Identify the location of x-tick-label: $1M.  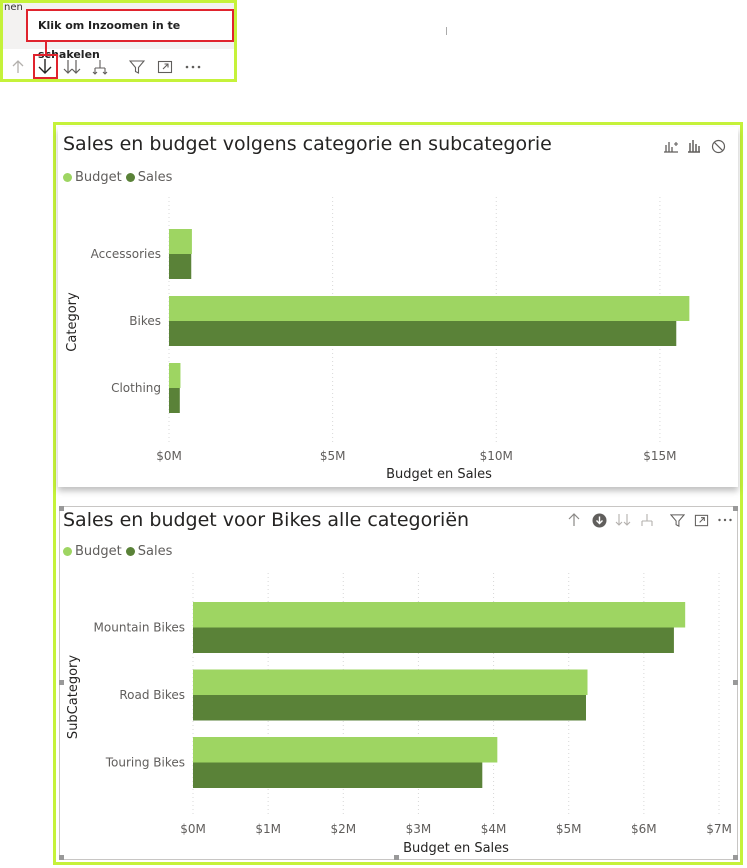
(268, 829).